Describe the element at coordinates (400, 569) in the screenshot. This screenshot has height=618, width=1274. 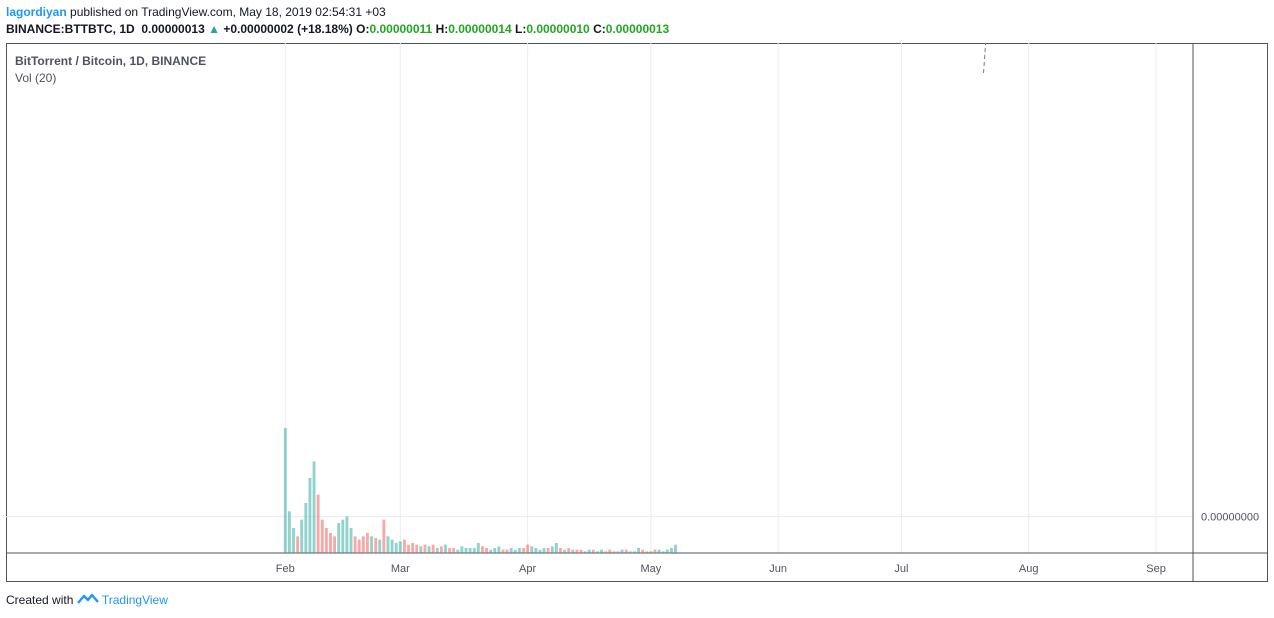
I see `x-tick-label: Mar` at that location.